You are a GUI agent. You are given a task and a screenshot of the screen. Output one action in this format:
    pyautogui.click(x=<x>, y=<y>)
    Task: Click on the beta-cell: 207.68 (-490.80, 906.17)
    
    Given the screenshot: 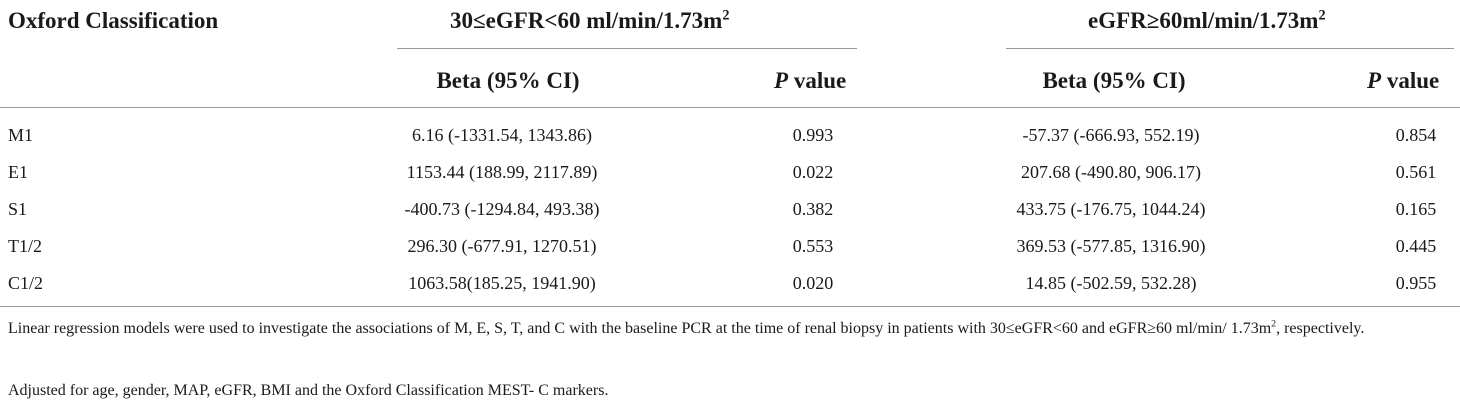 What is the action you would take?
    pyautogui.click(x=1111, y=172)
    